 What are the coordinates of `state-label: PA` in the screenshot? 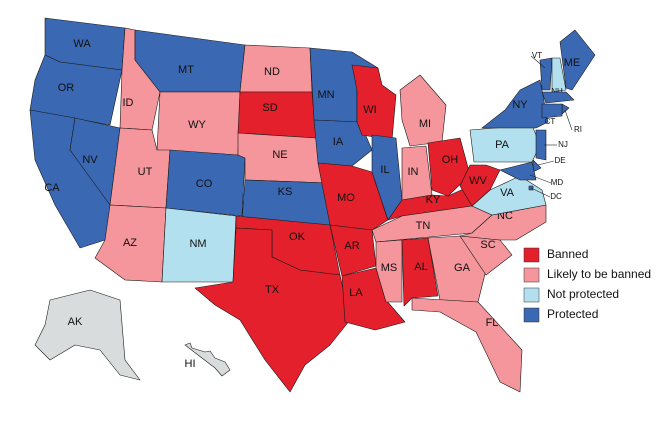 It's located at (502, 145).